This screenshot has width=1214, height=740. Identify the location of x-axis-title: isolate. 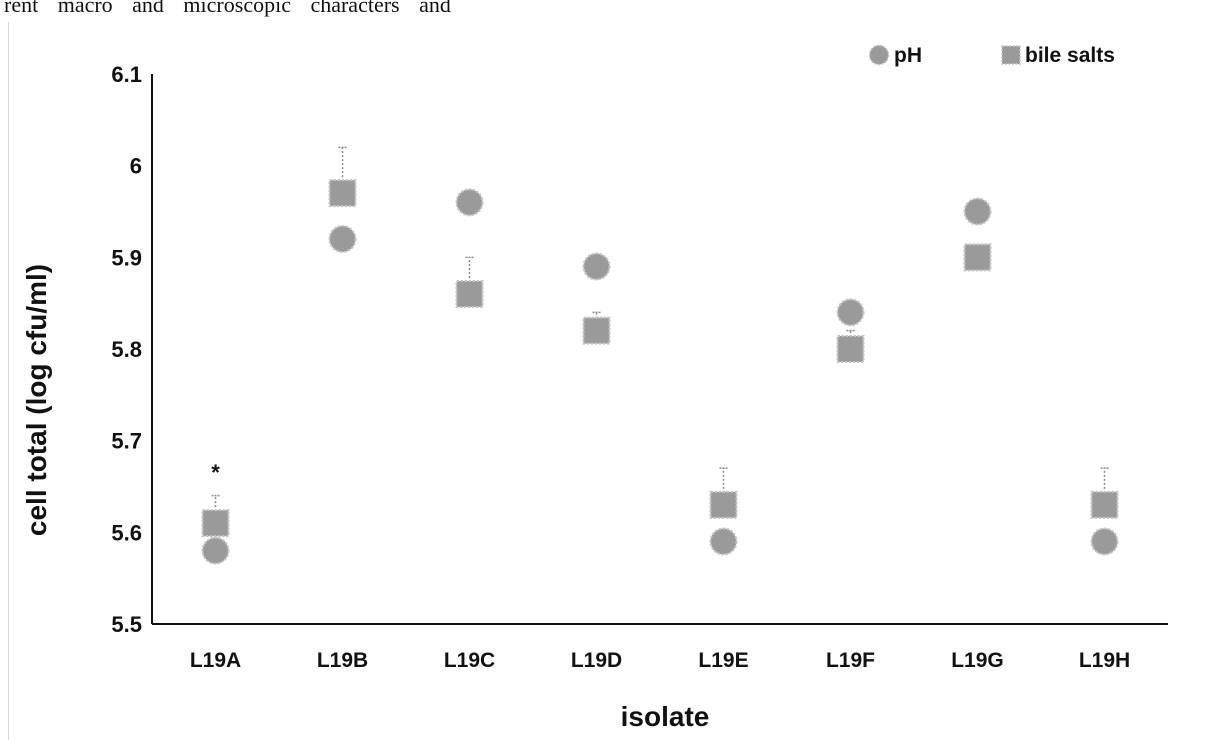
(665, 716).